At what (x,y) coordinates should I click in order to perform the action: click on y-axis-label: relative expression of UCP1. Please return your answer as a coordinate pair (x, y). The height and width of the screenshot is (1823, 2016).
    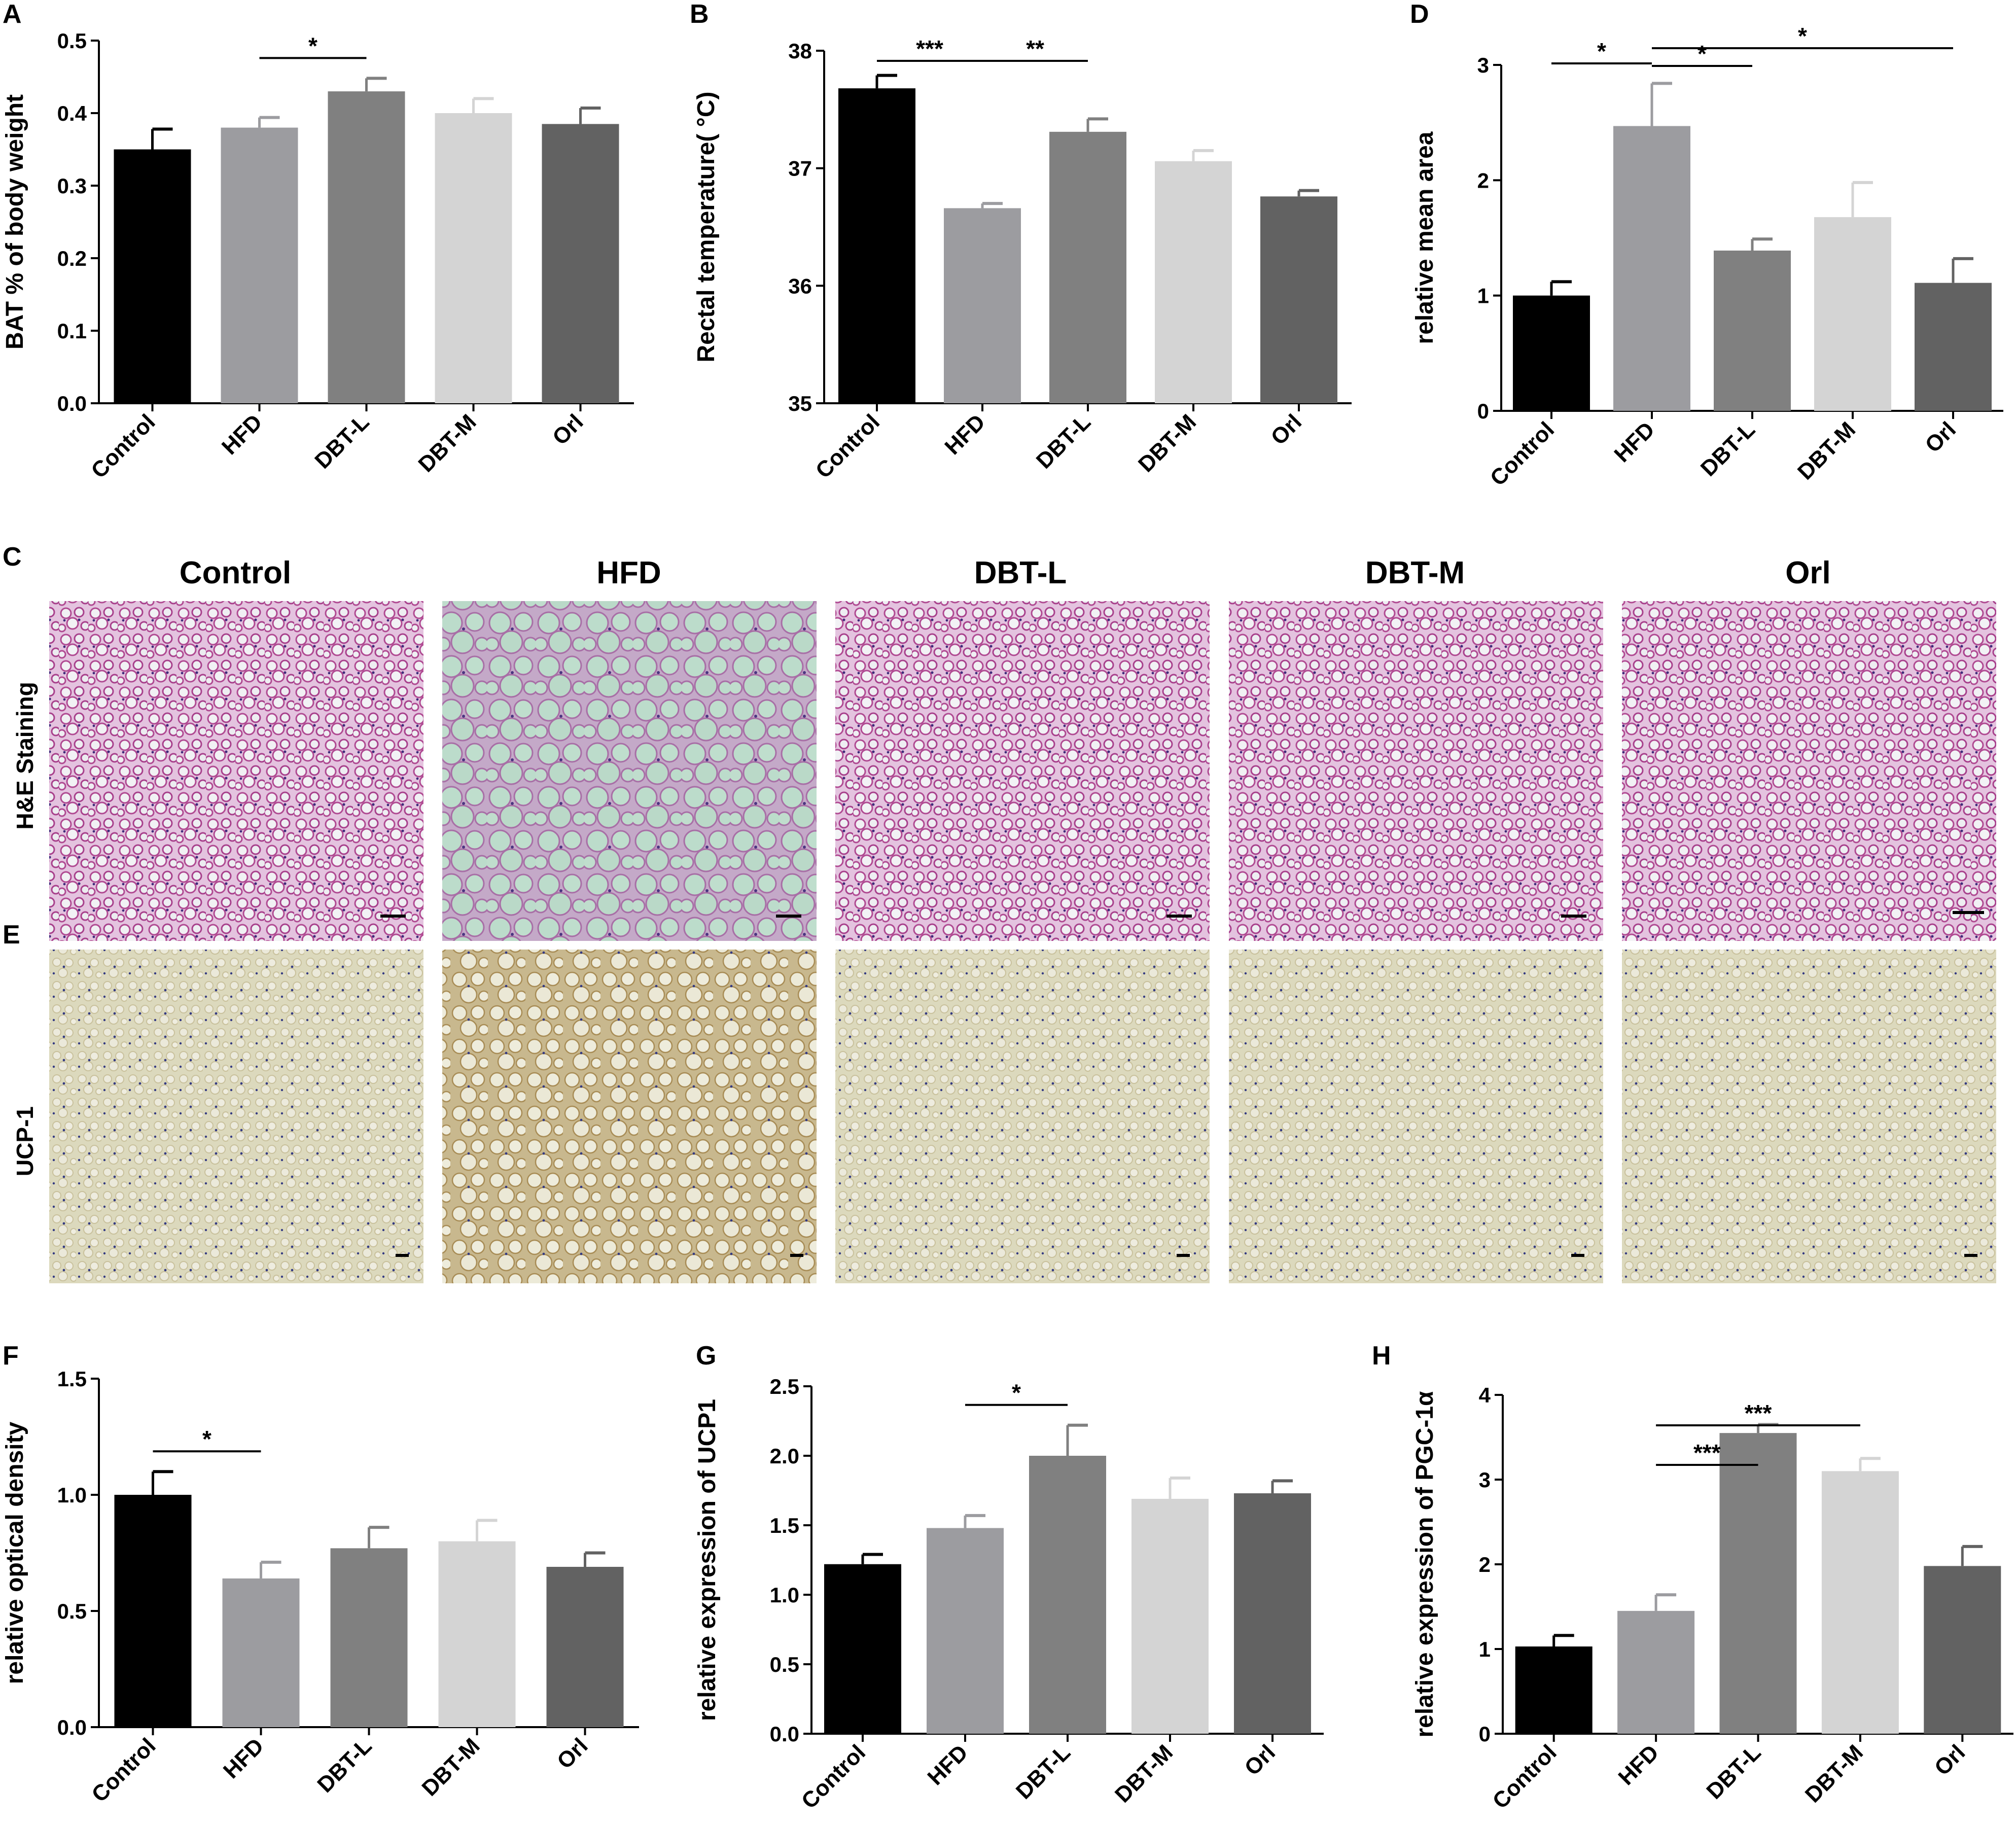
    Looking at the image, I should click on (707, 1560).